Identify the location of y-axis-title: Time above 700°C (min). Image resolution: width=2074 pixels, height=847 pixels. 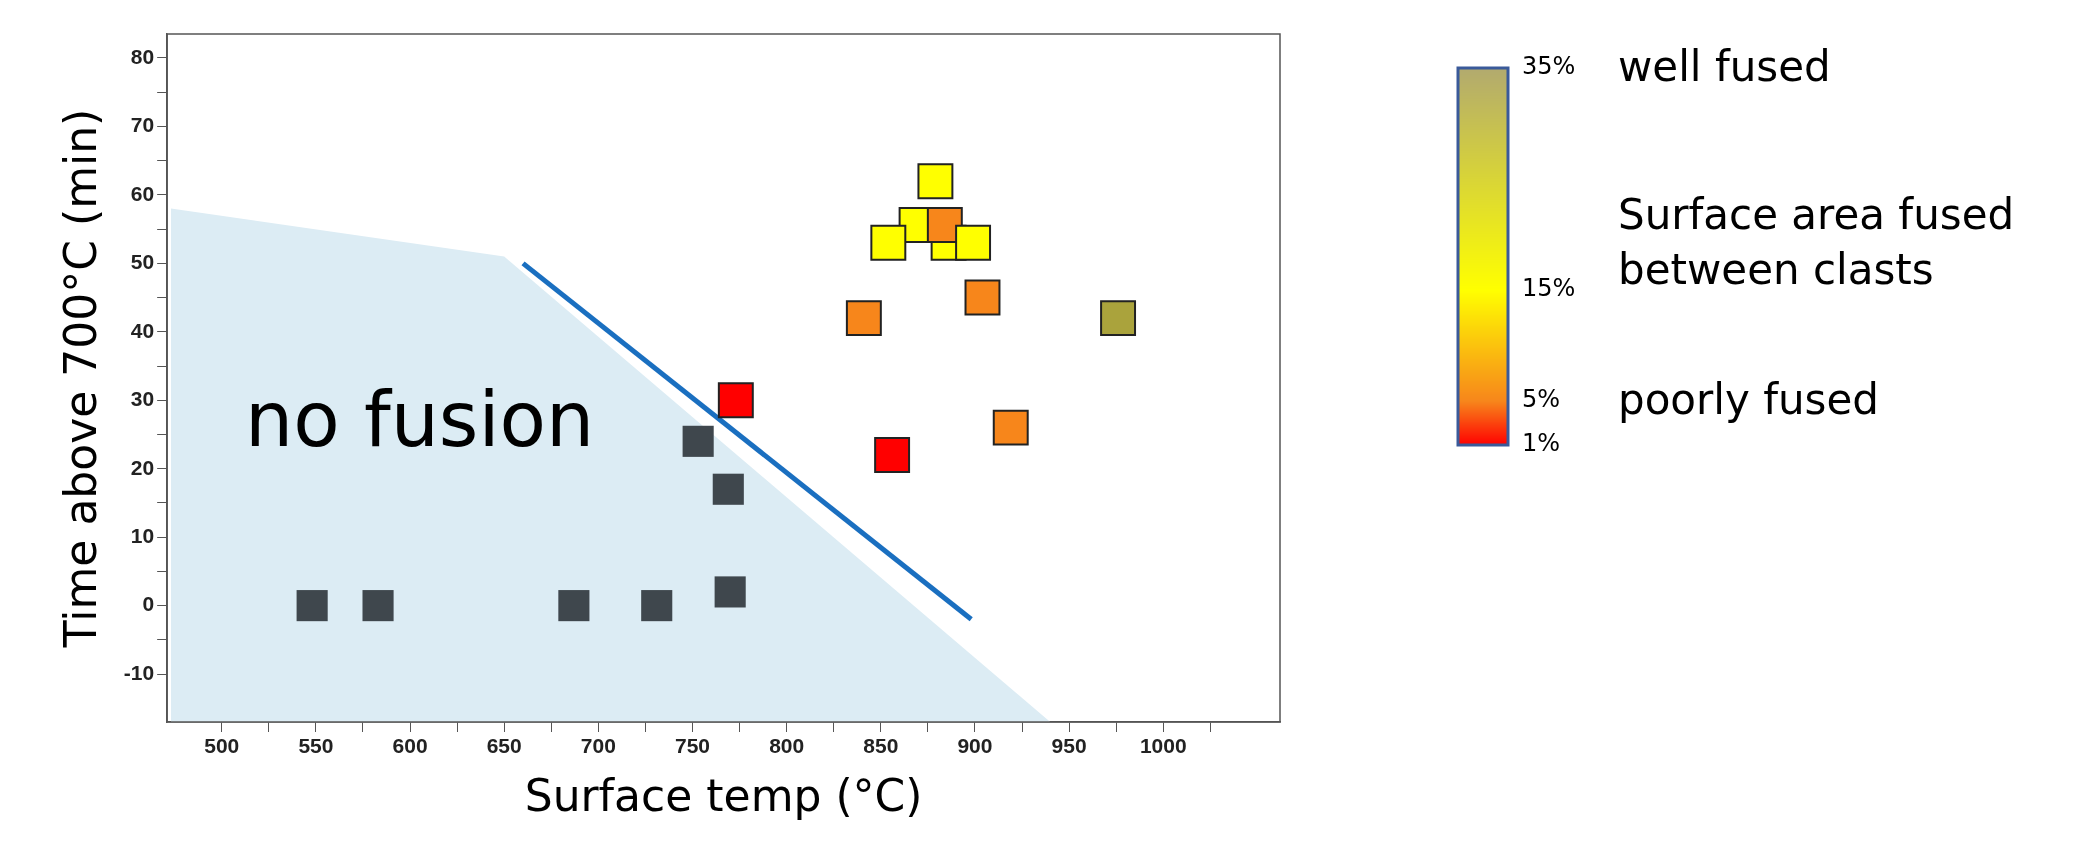
(80, 378).